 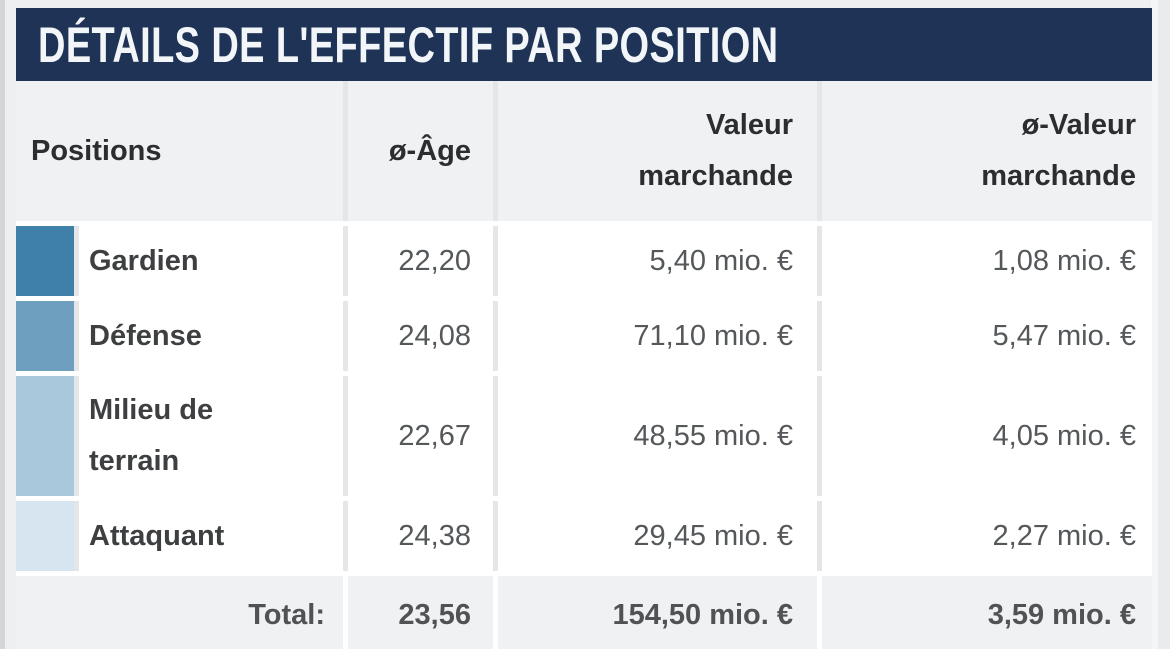 I want to click on total-market-value: 154,50 mio. €, so click(x=657, y=612).